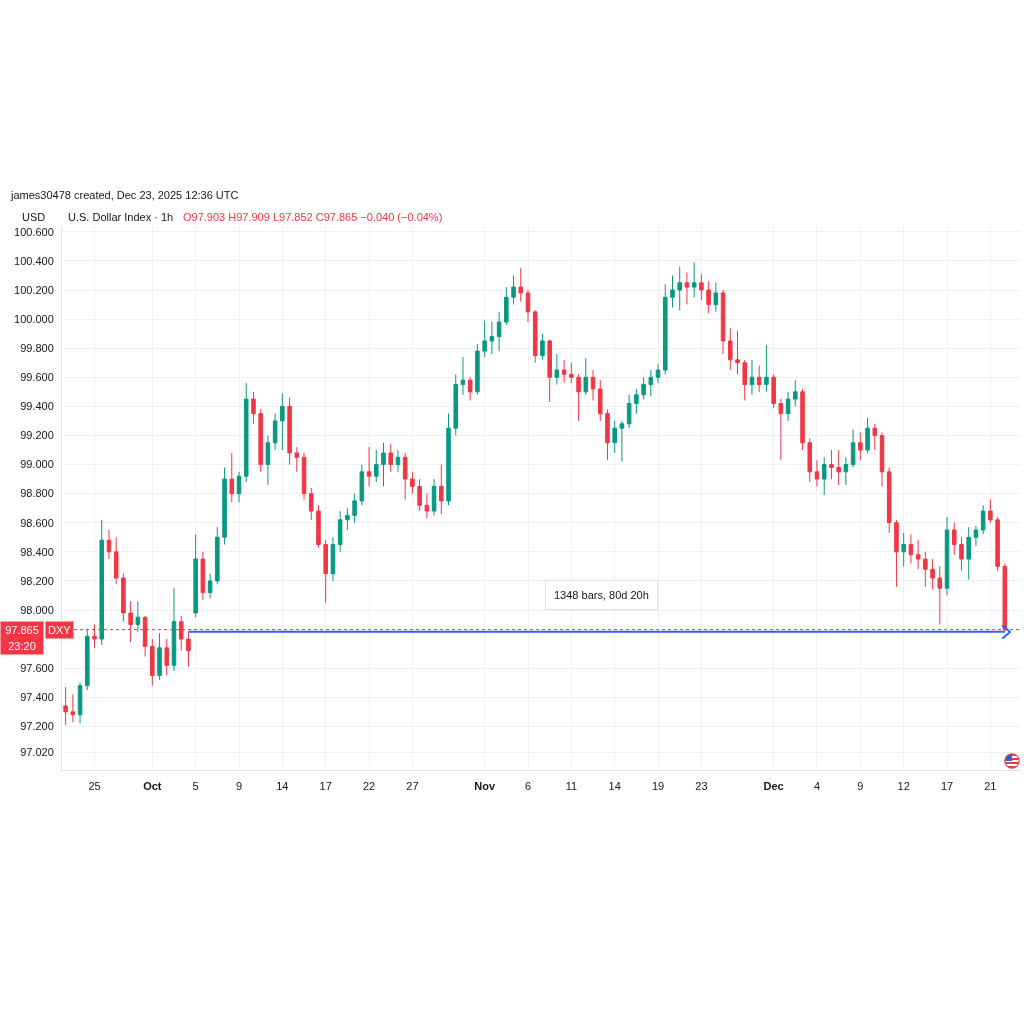 The height and width of the screenshot is (1024, 1024). I want to click on x-tick-label: 11, so click(571, 786).